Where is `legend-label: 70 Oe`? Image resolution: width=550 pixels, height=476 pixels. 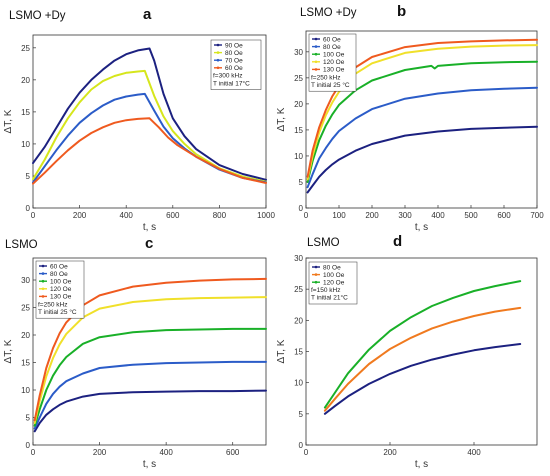
legend-label: 70 Oe is located at coordinates (234, 61).